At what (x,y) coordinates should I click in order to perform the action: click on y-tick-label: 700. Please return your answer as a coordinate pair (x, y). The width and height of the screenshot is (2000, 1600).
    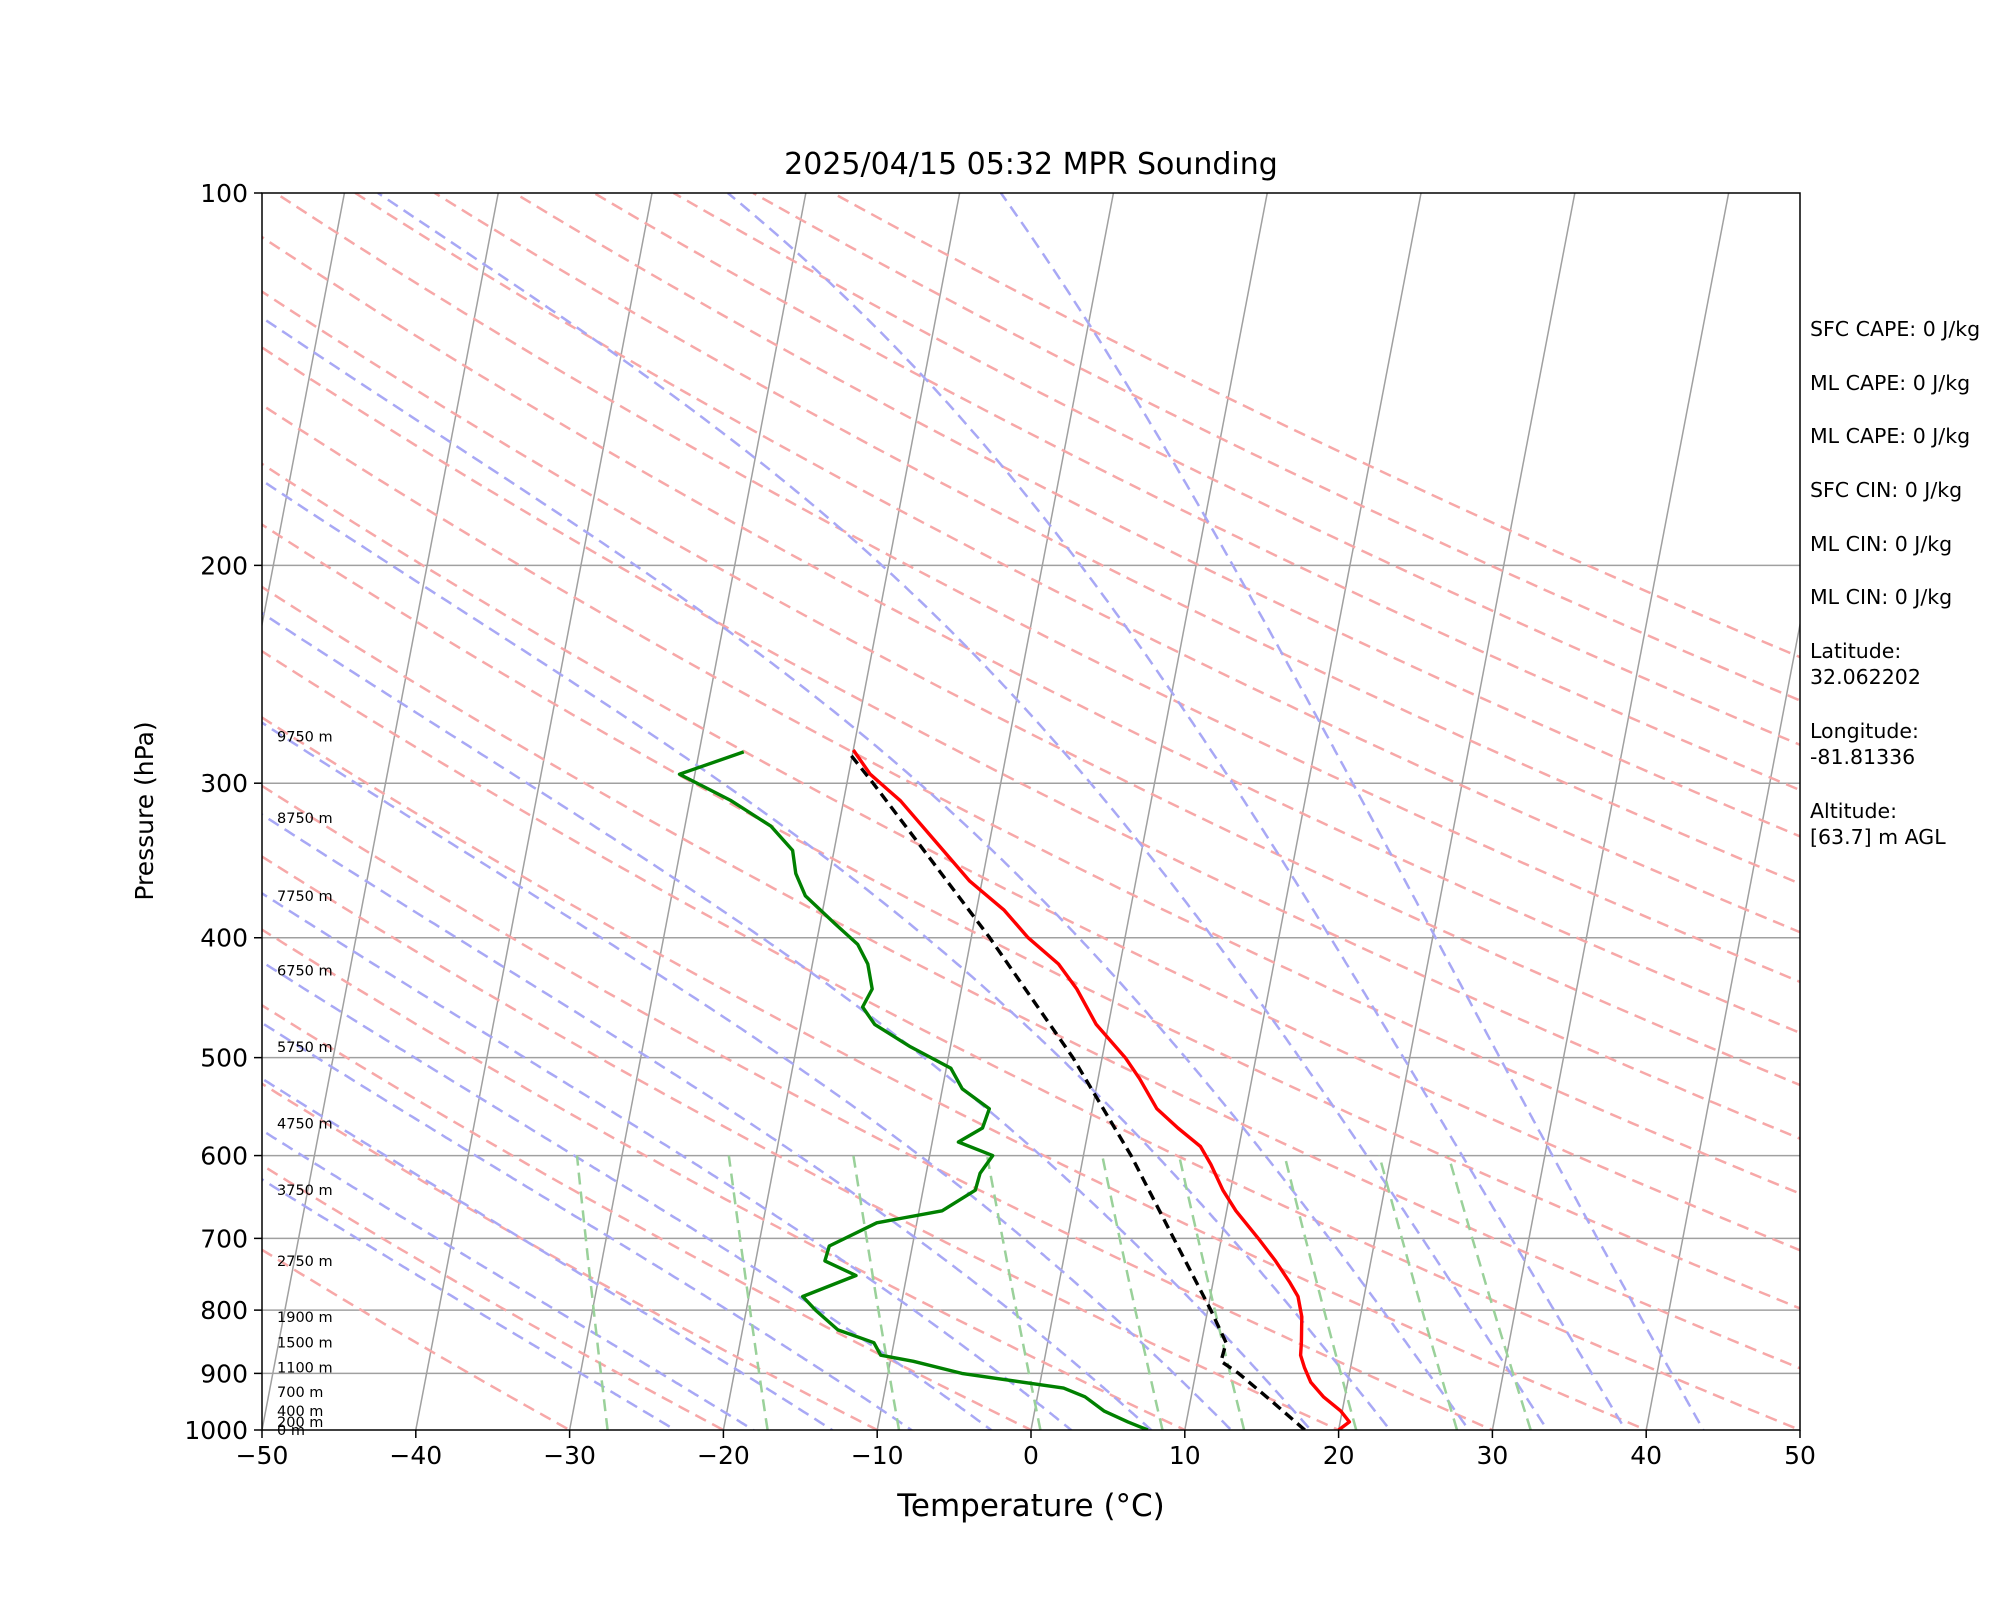
    Looking at the image, I should click on (224, 1238).